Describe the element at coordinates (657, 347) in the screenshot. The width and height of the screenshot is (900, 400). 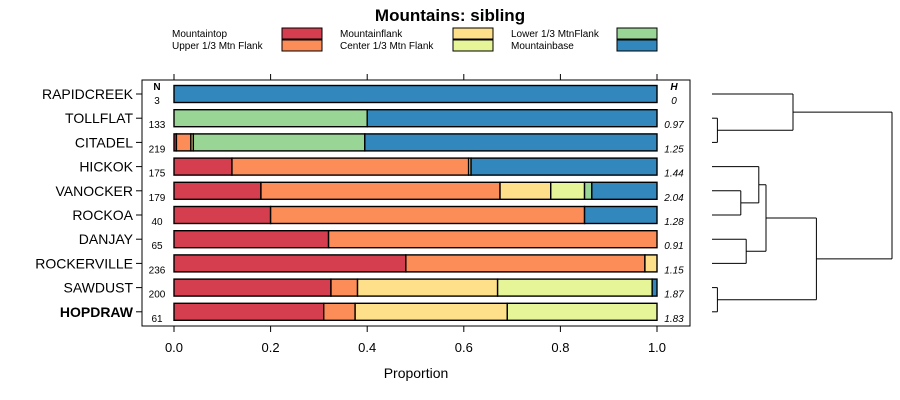
I see `x-tick-label: 1.0` at that location.